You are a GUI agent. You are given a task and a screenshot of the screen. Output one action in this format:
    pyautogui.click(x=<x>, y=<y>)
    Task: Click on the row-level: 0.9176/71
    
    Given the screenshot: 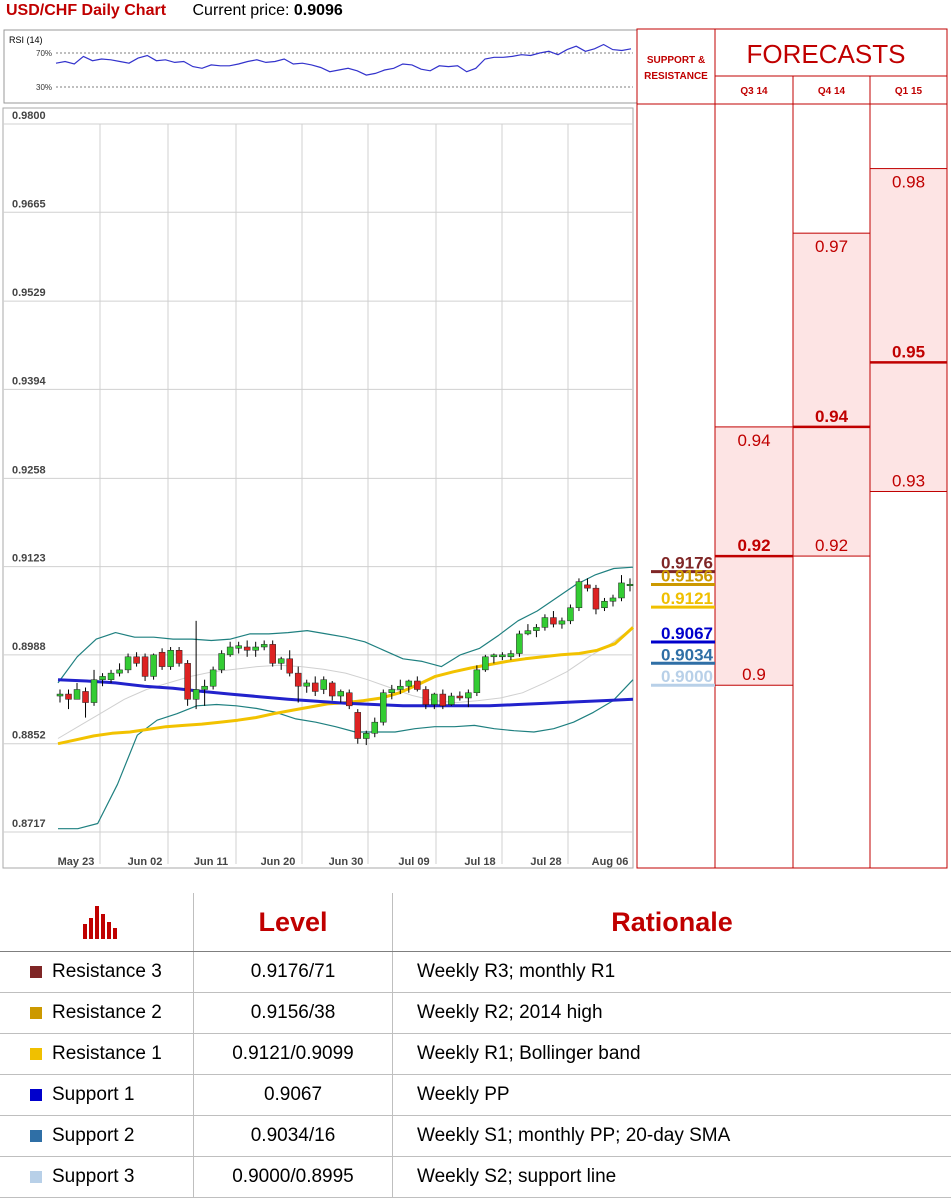 What is the action you would take?
    pyautogui.click(x=293, y=972)
    